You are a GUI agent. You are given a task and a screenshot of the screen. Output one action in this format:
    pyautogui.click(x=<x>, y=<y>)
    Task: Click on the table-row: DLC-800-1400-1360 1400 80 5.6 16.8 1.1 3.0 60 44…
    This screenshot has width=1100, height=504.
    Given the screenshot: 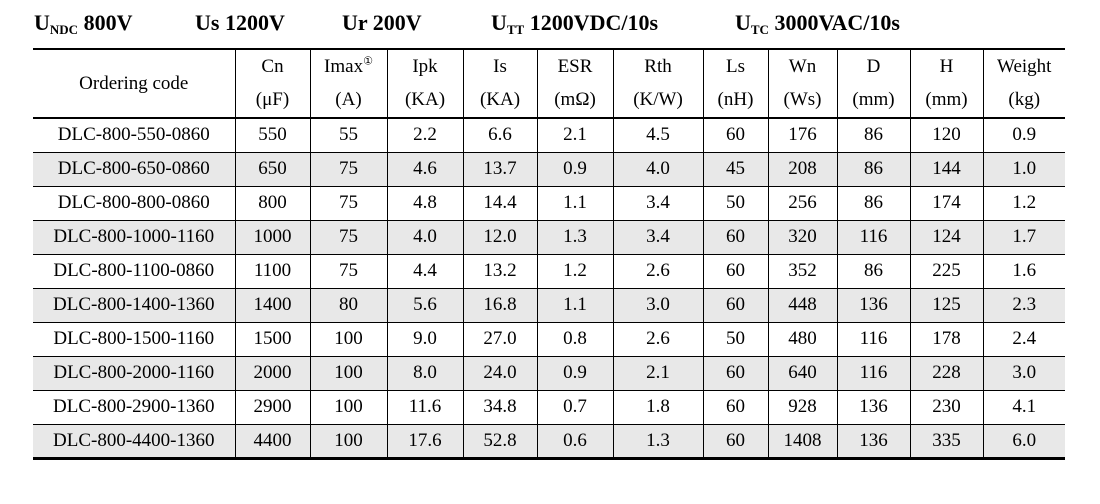 What is the action you would take?
    pyautogui.click(x=549, y=304)
    